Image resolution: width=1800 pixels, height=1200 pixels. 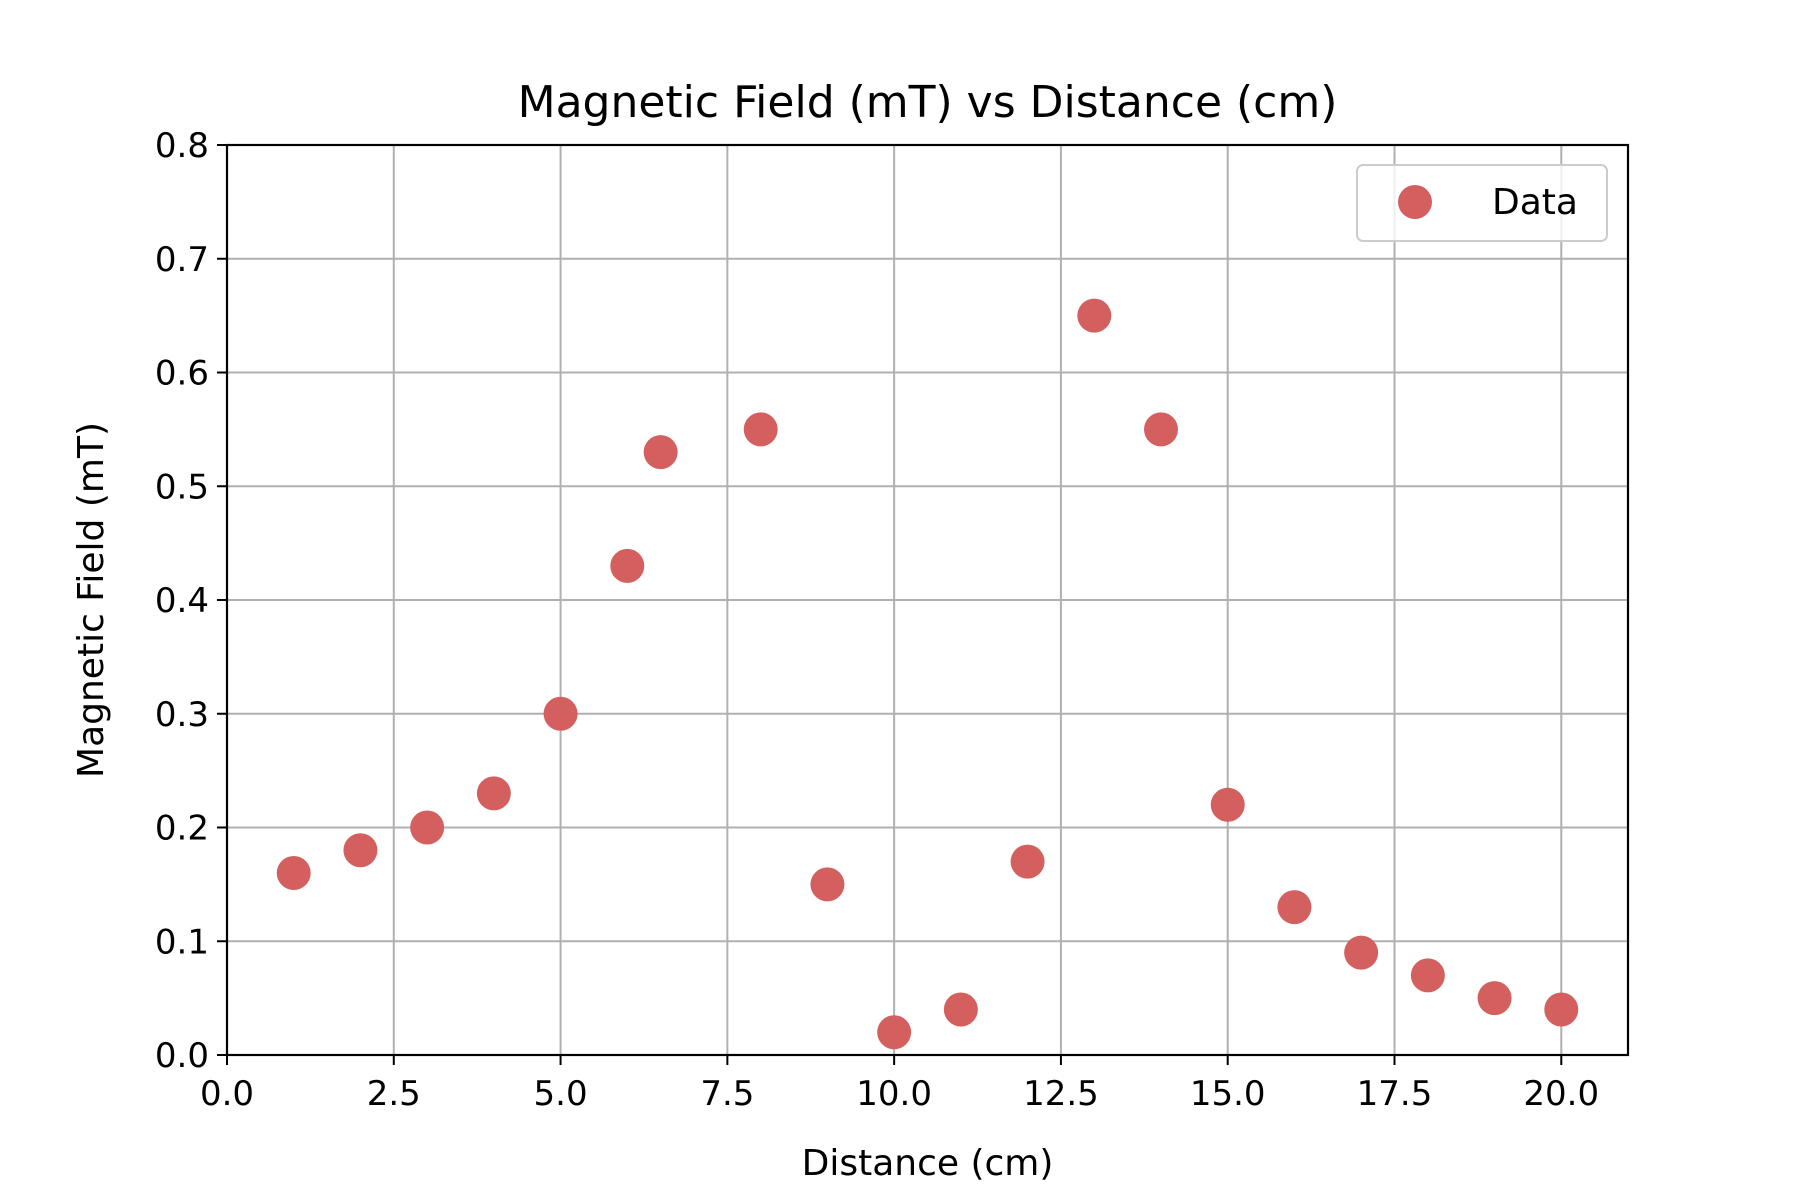 I want to click on y-tick-label: 0.3, so click(x=182, y=715).